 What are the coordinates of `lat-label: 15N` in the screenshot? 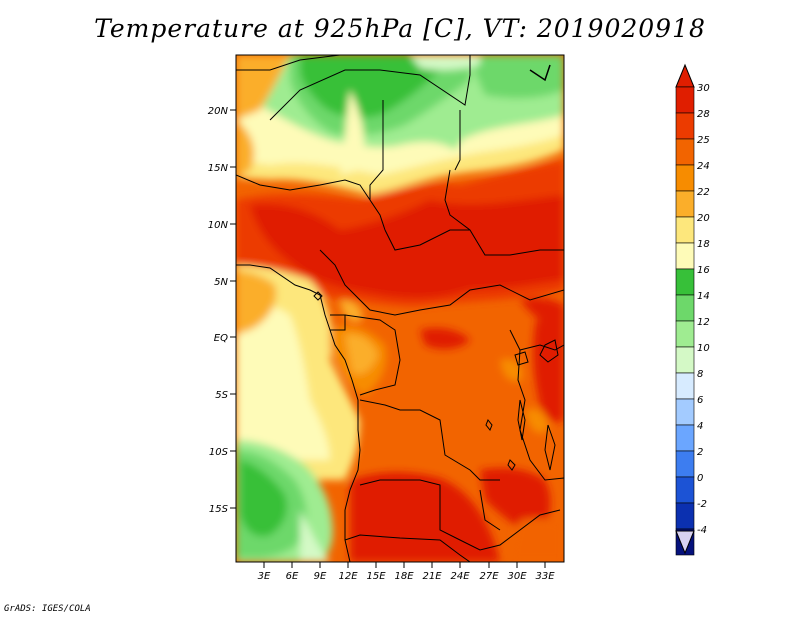 It's located at (218, 168).